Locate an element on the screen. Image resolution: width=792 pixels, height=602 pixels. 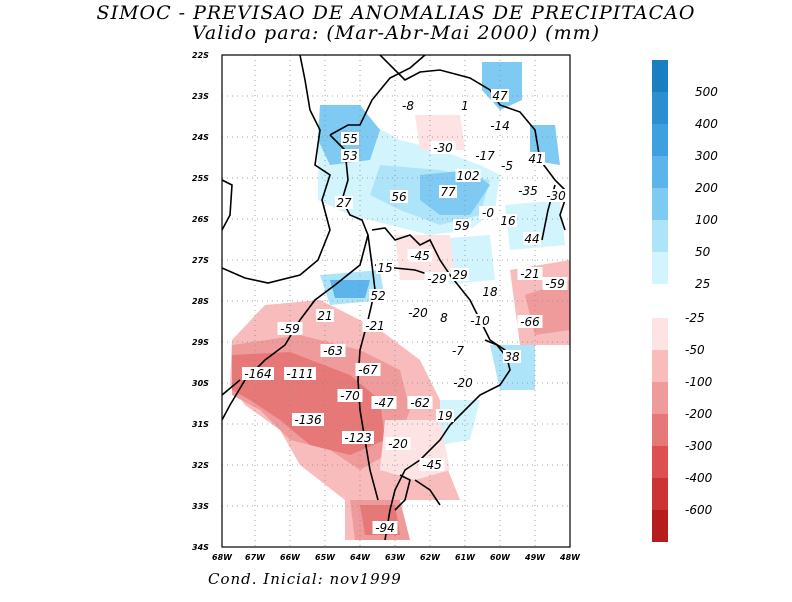
x-tick-label: 64W is located at coordinates (360, 557).